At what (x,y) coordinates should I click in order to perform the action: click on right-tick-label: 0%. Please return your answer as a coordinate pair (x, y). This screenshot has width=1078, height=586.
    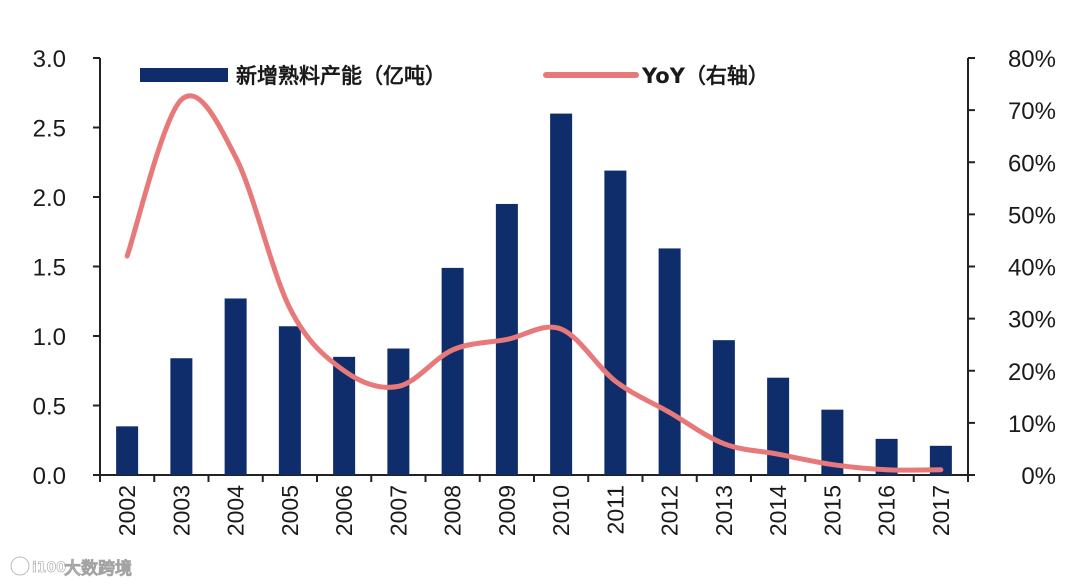
    Looking at the image, I should click on (1038, 476).